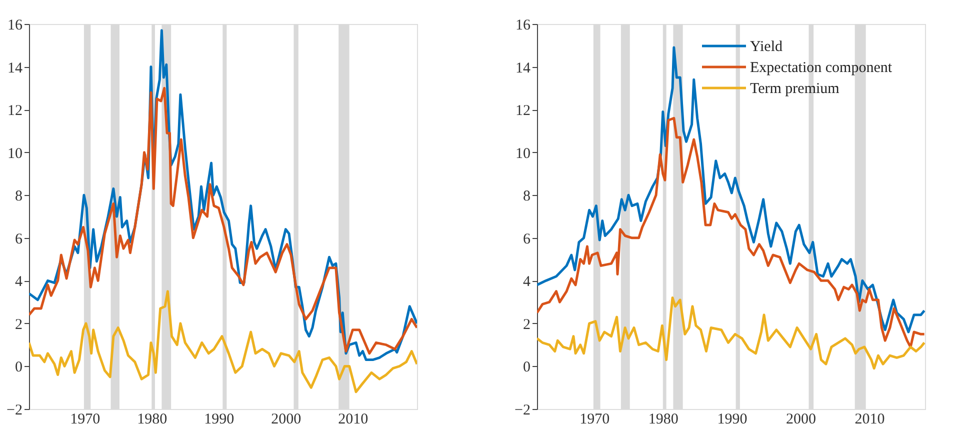  Describe the element at coordinates (766, 47) in the screenshot. I see `legend-label: Yield` at that location.